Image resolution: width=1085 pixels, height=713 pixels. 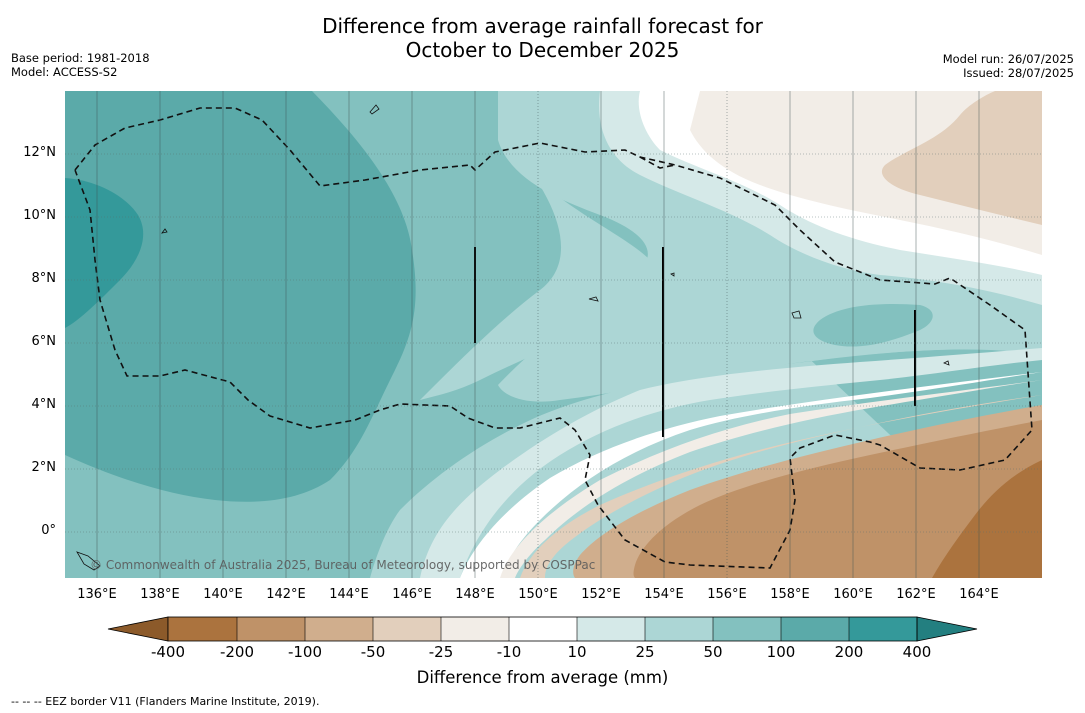 What do you see at coordinates (305, 652) in the screenshot?
I see `colorbar-tick-neg100: -100` at bounding box center [305, 652].